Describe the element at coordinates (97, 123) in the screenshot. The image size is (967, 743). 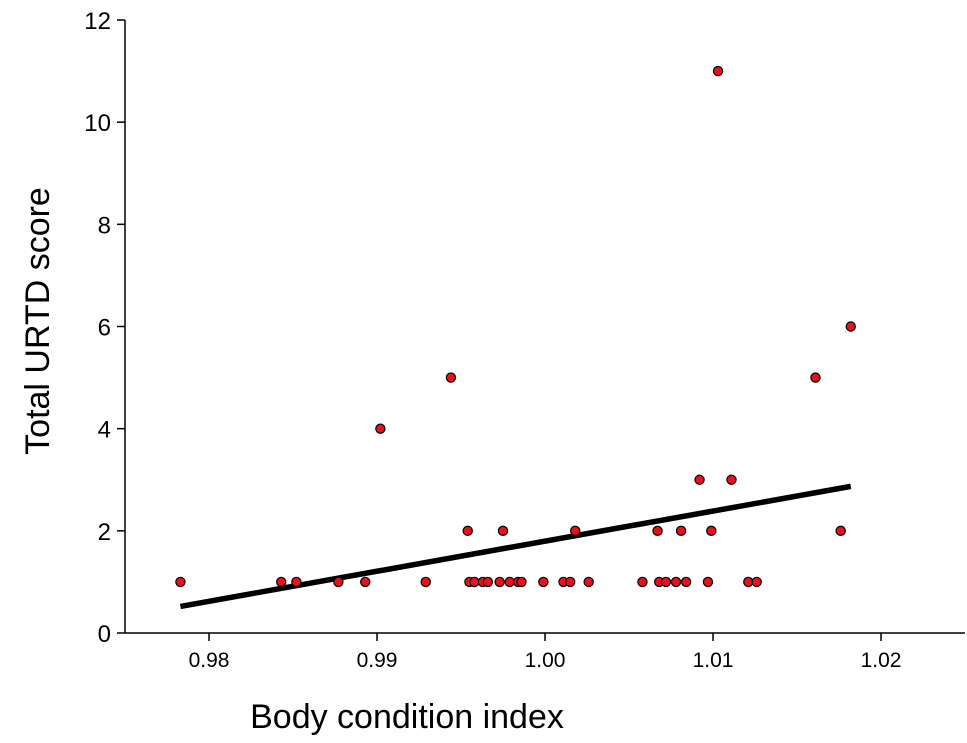
I see `y-tick-label: 10` at that location.